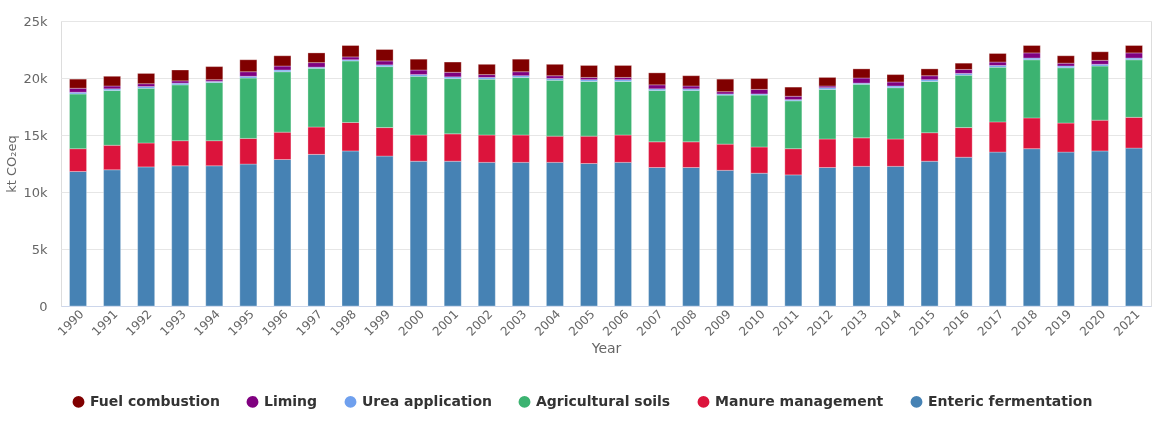  What do you see at coordinates (35, 78) in the screenshot?
I see `y-tick-label: 20k` at bounding box center [35, 78].